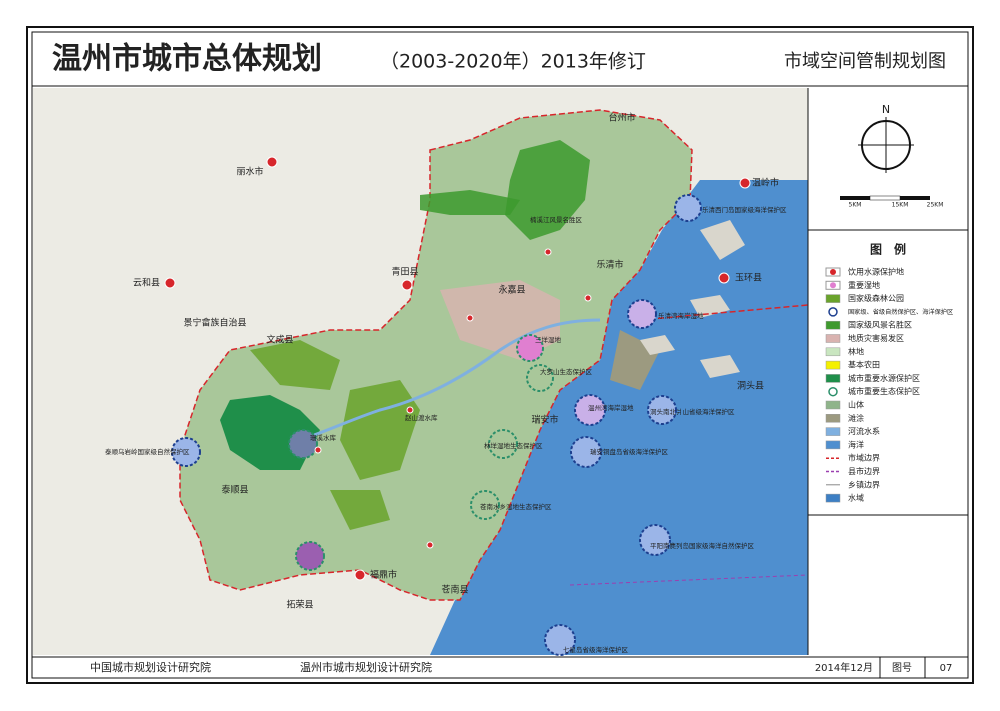 The height and width of the screenshot is (711, 1000). Describe the element at coordinates (146, 283) in the screenshot. I see `map-label: 云和县` at that location.